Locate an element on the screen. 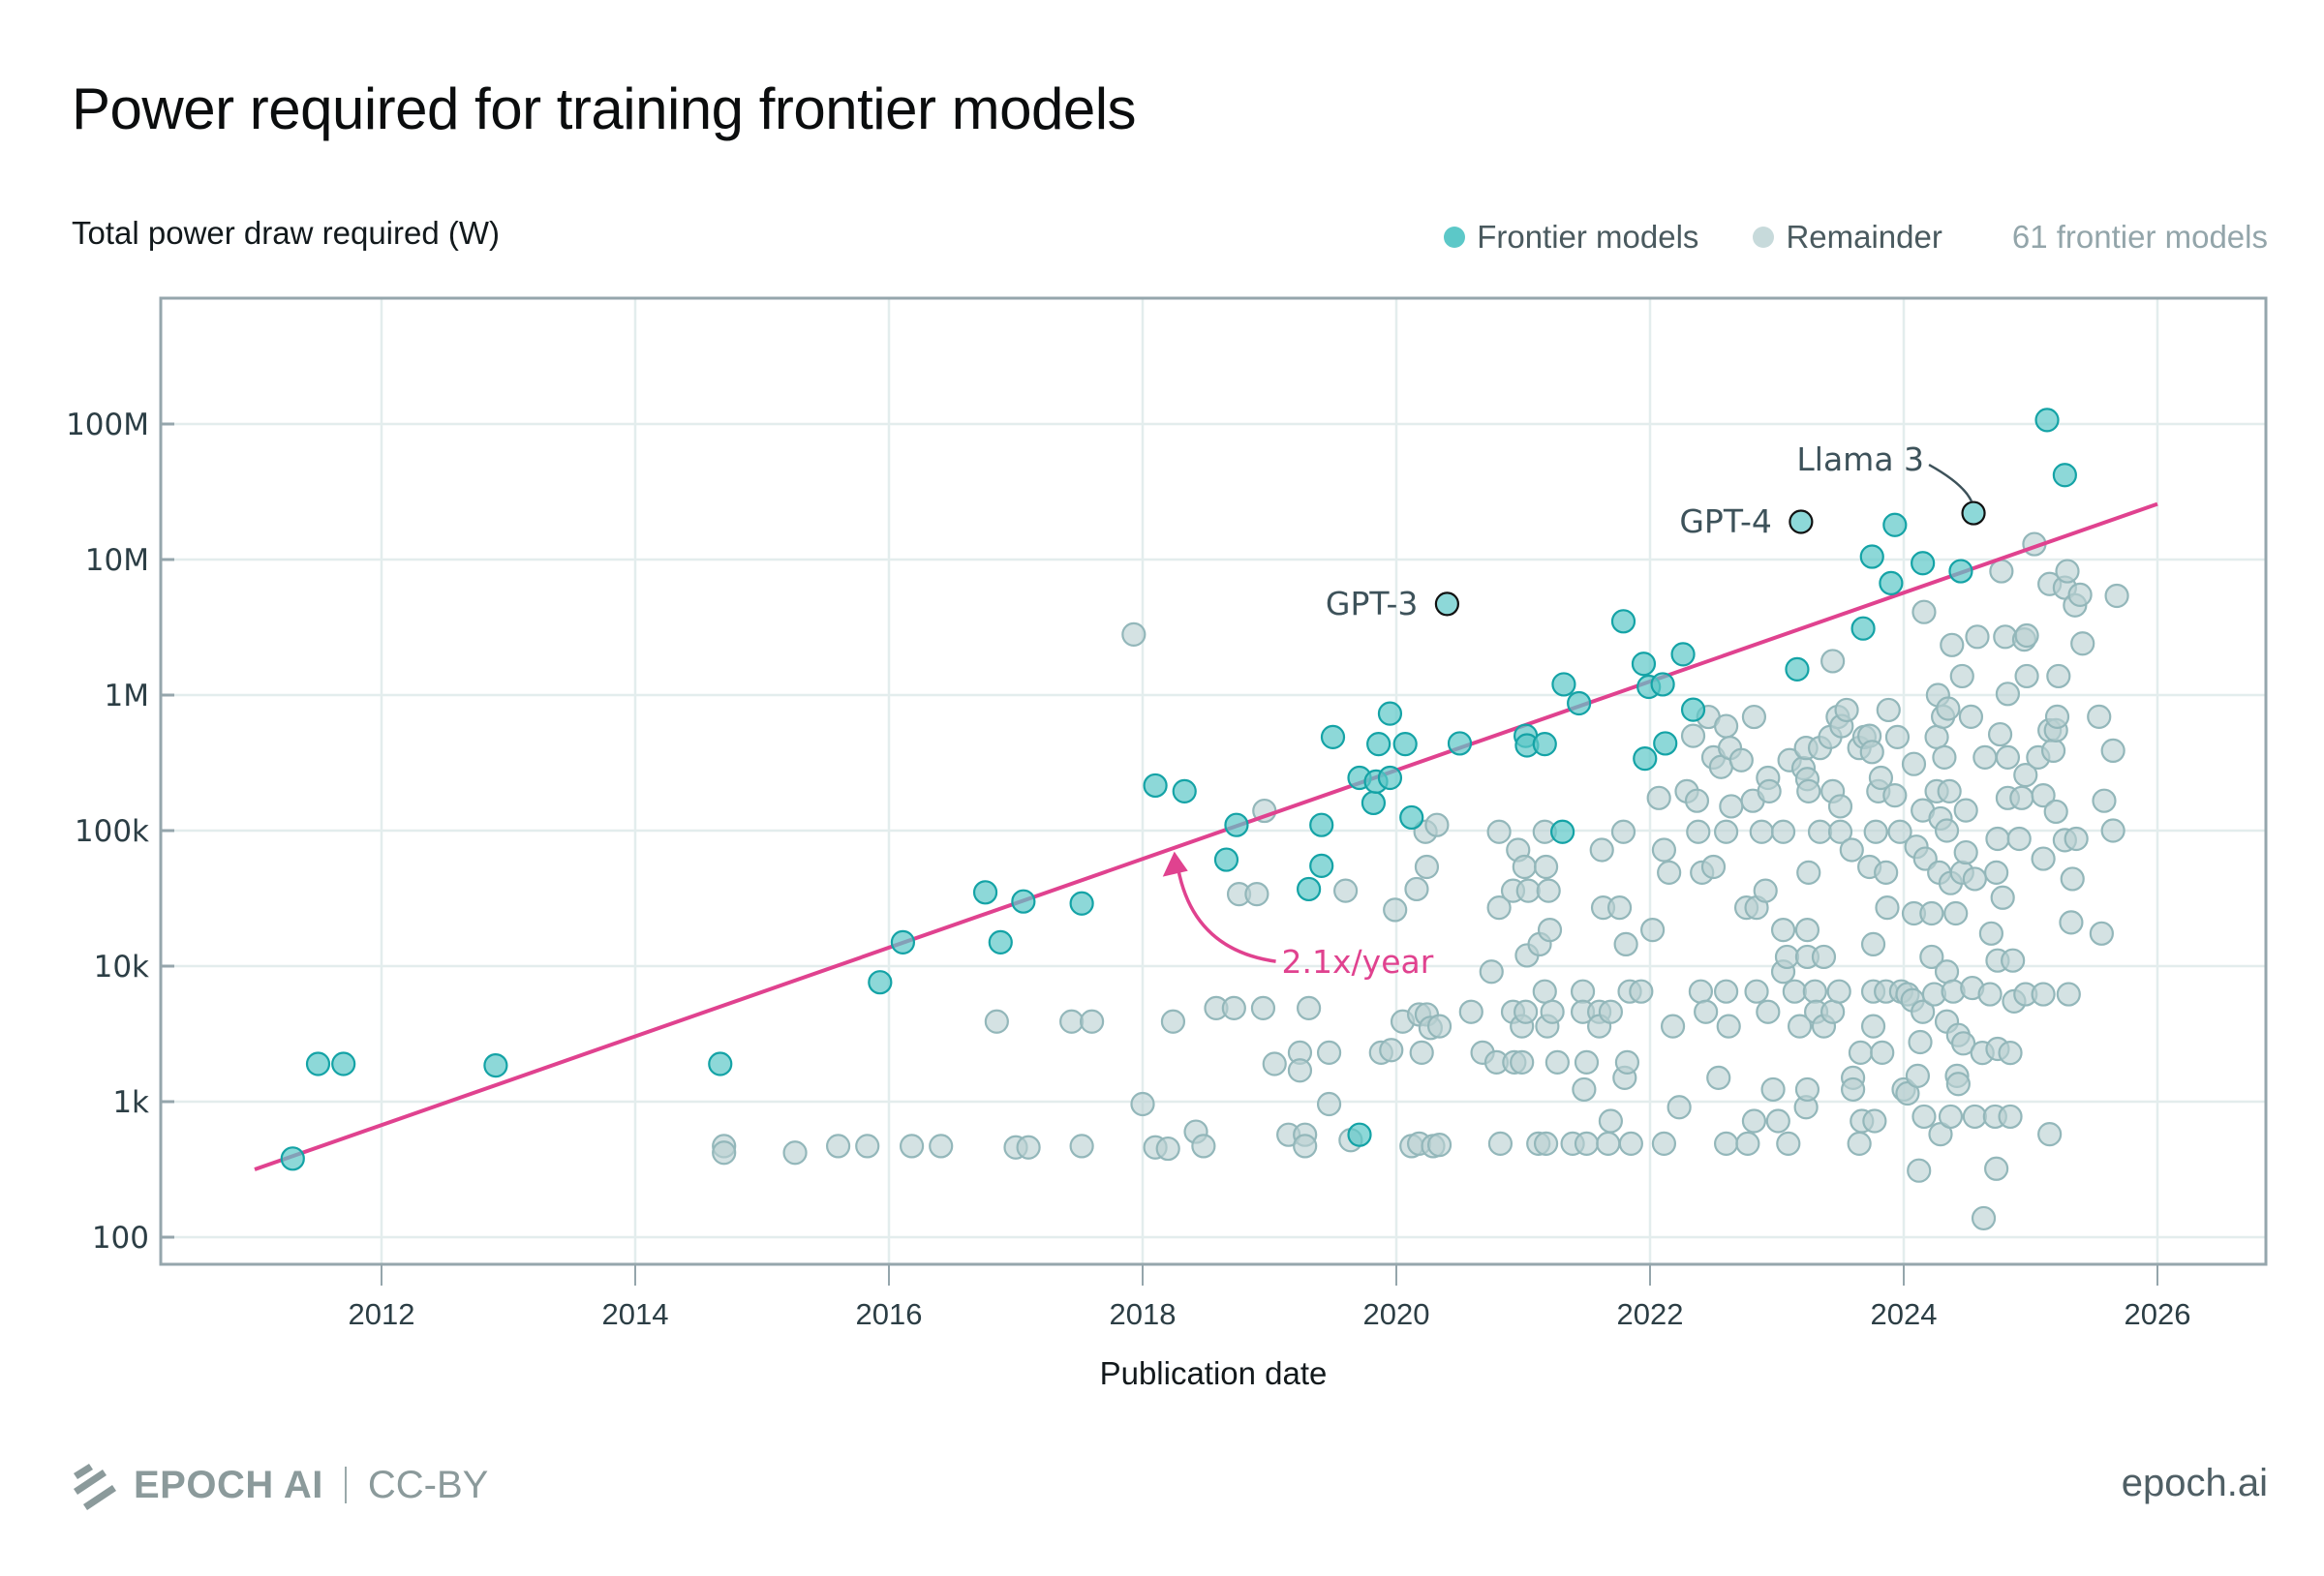 This screenshot has width=2324, height=1576. y-tick-label: 100k is located at coordinates (112, 831).